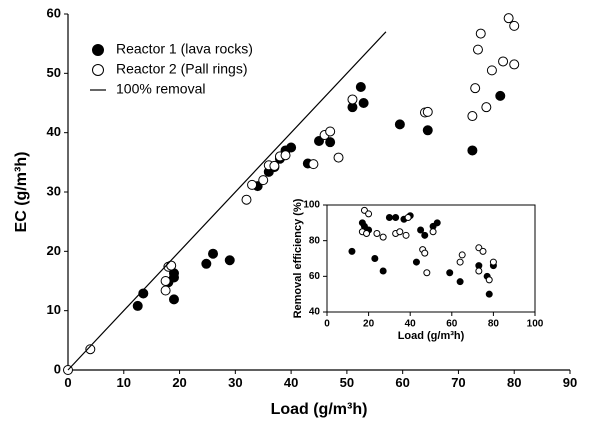 The width and height of the screenshot is (605, 425). What do you see at coordinates (54, 190) in the screenshot?
I see `y-tick-label: 30` at bounding box center [54, 190].